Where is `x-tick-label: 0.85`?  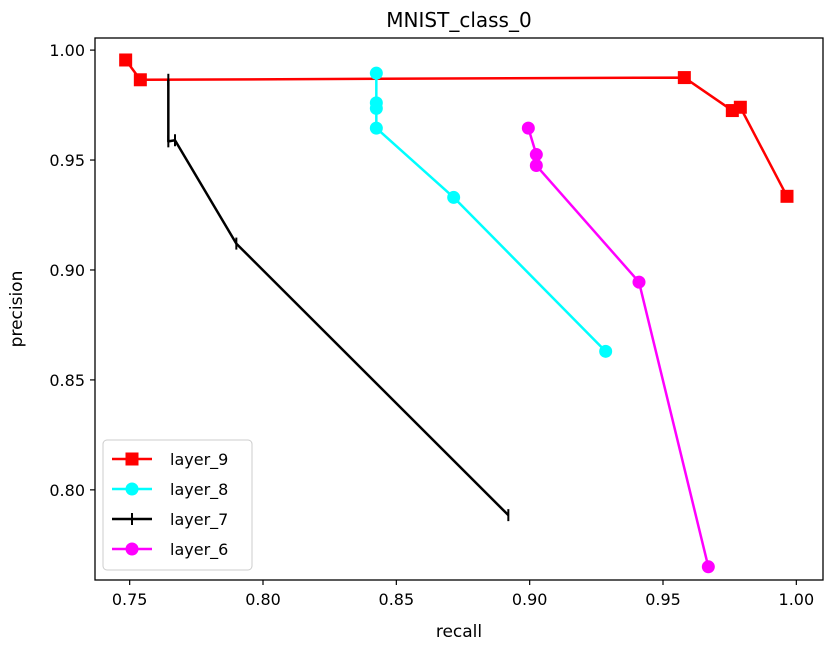 x-tick-label: 0.85 is located at coordinates (397, 599).